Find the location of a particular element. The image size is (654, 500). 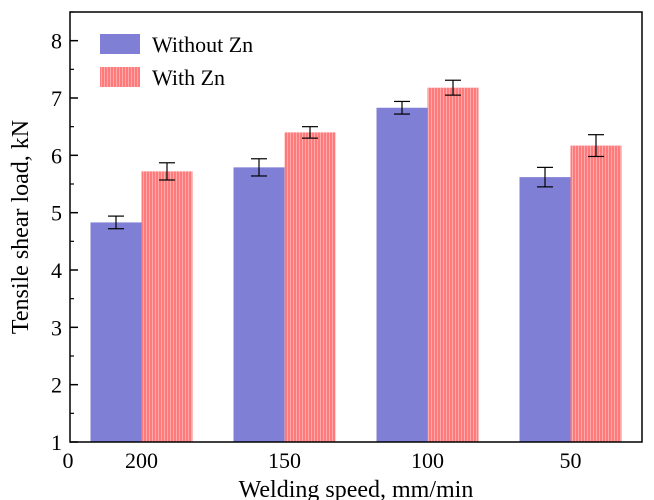

legend-swatch-without-zn is located at coordinates (120, 44).